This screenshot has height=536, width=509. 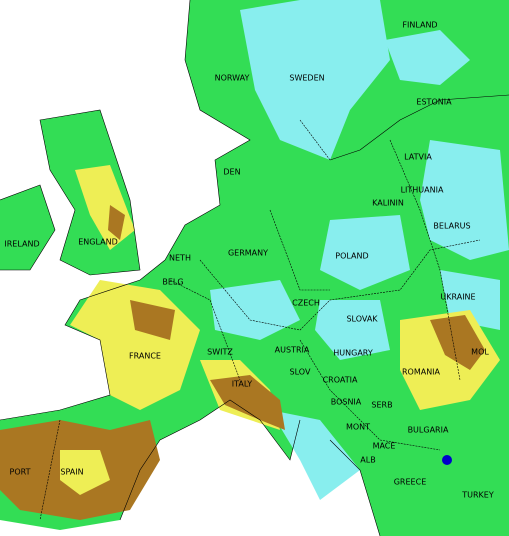 What do you see at coordinates (410, 482) in the screenshot?
I see `label: GREECE` at bounding box center [410, 482].